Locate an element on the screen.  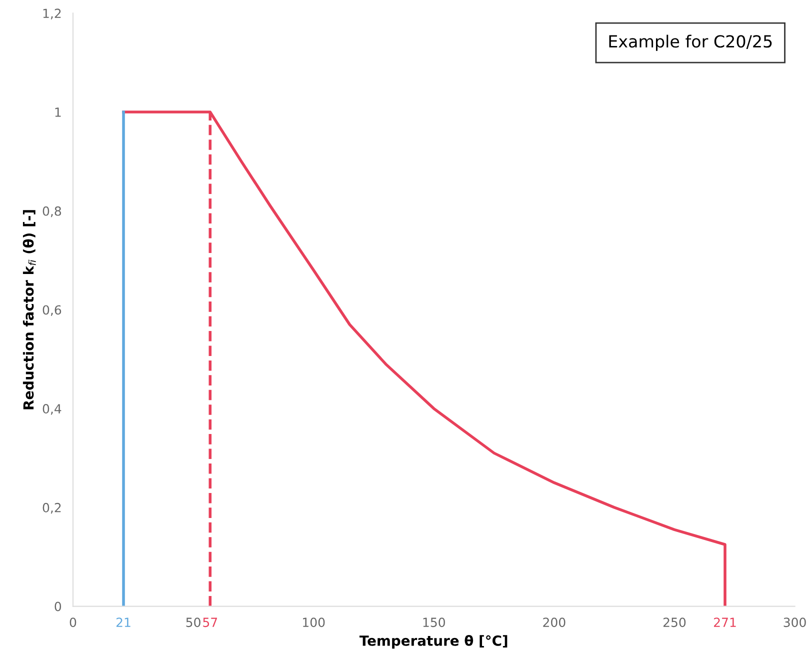
y-tick-label: 0,8 is located at coordinates (52, 212).